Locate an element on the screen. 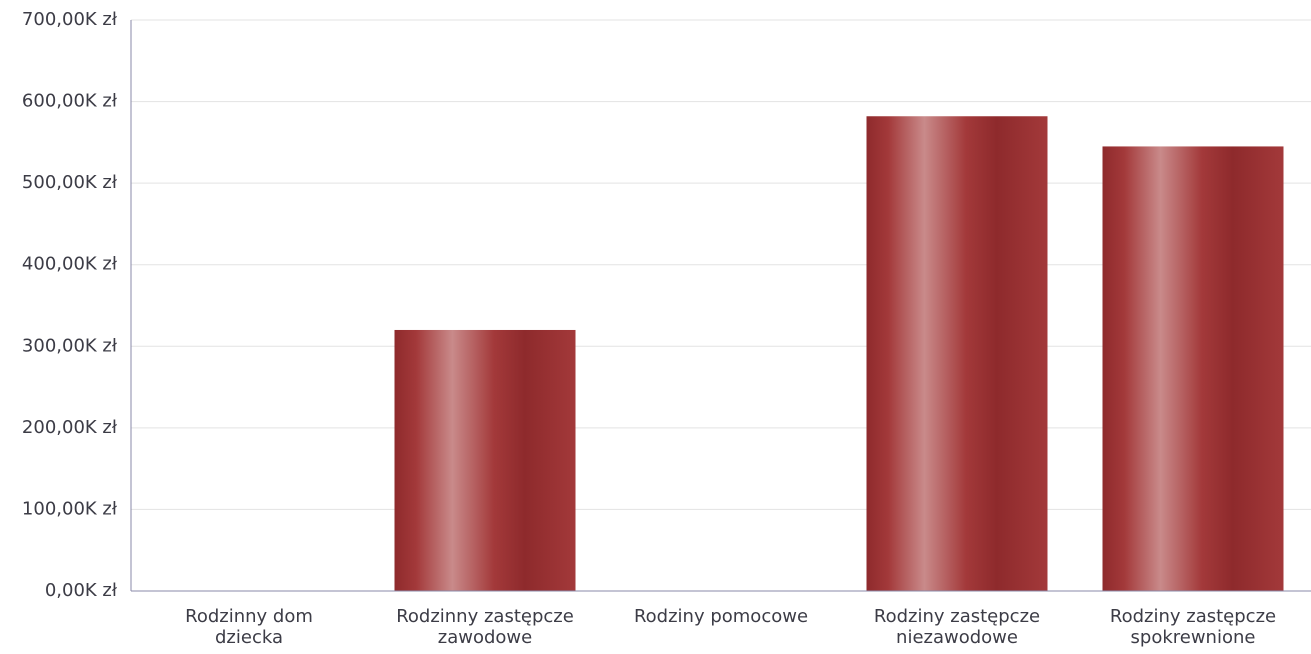 This screenshot has width=1311, height=654. x-tick-label: Rodzinny zastępcze is located at coordinates (485, 616).